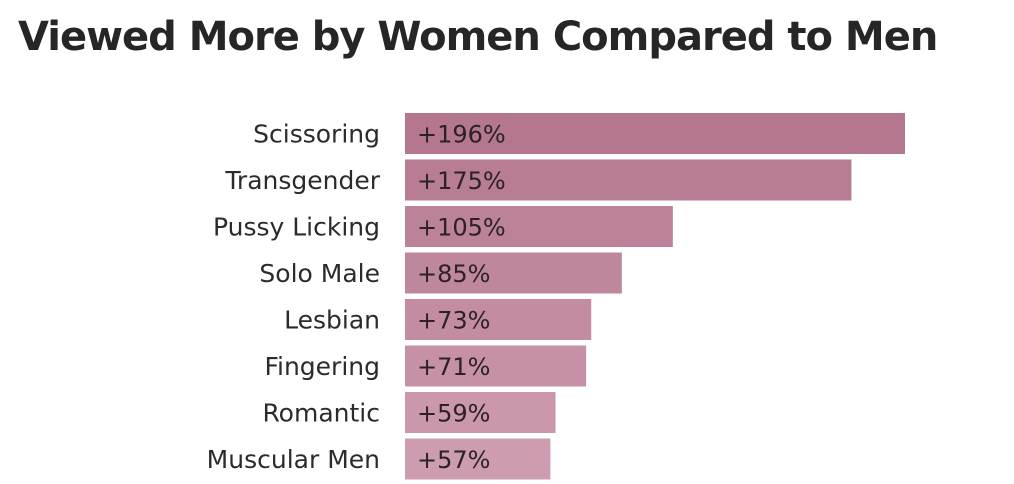  I want to click on bar-fingering, so click(496, 366).